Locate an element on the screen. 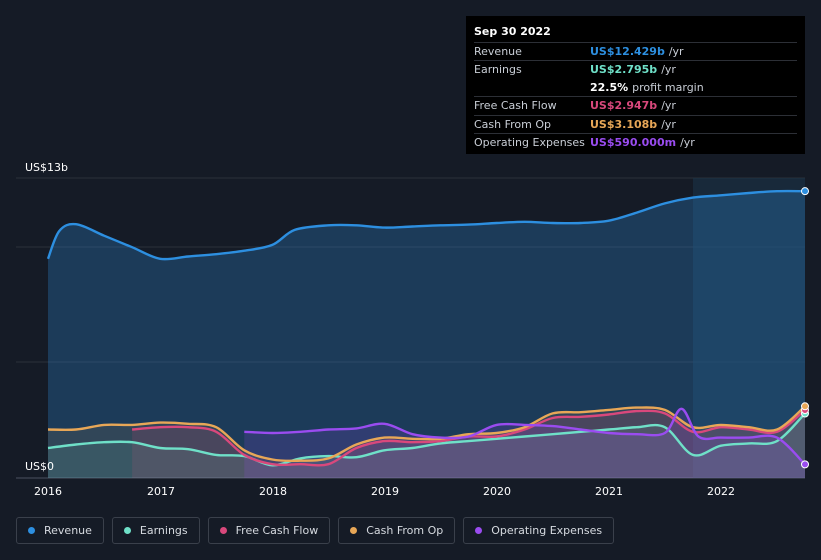 This screenshot has height=560, width=821. tooltip-label is located at coordinates (532, 87).